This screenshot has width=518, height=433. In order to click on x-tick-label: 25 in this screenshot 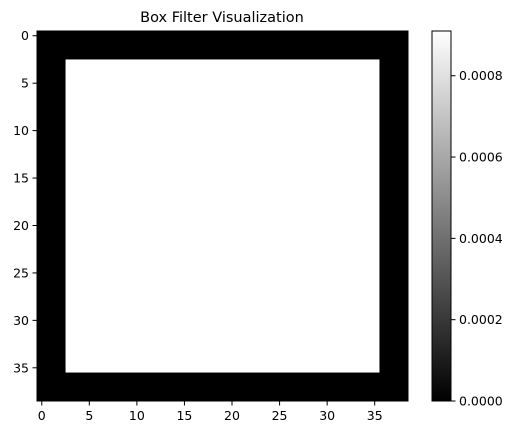, I will do `click(280, 415)`.